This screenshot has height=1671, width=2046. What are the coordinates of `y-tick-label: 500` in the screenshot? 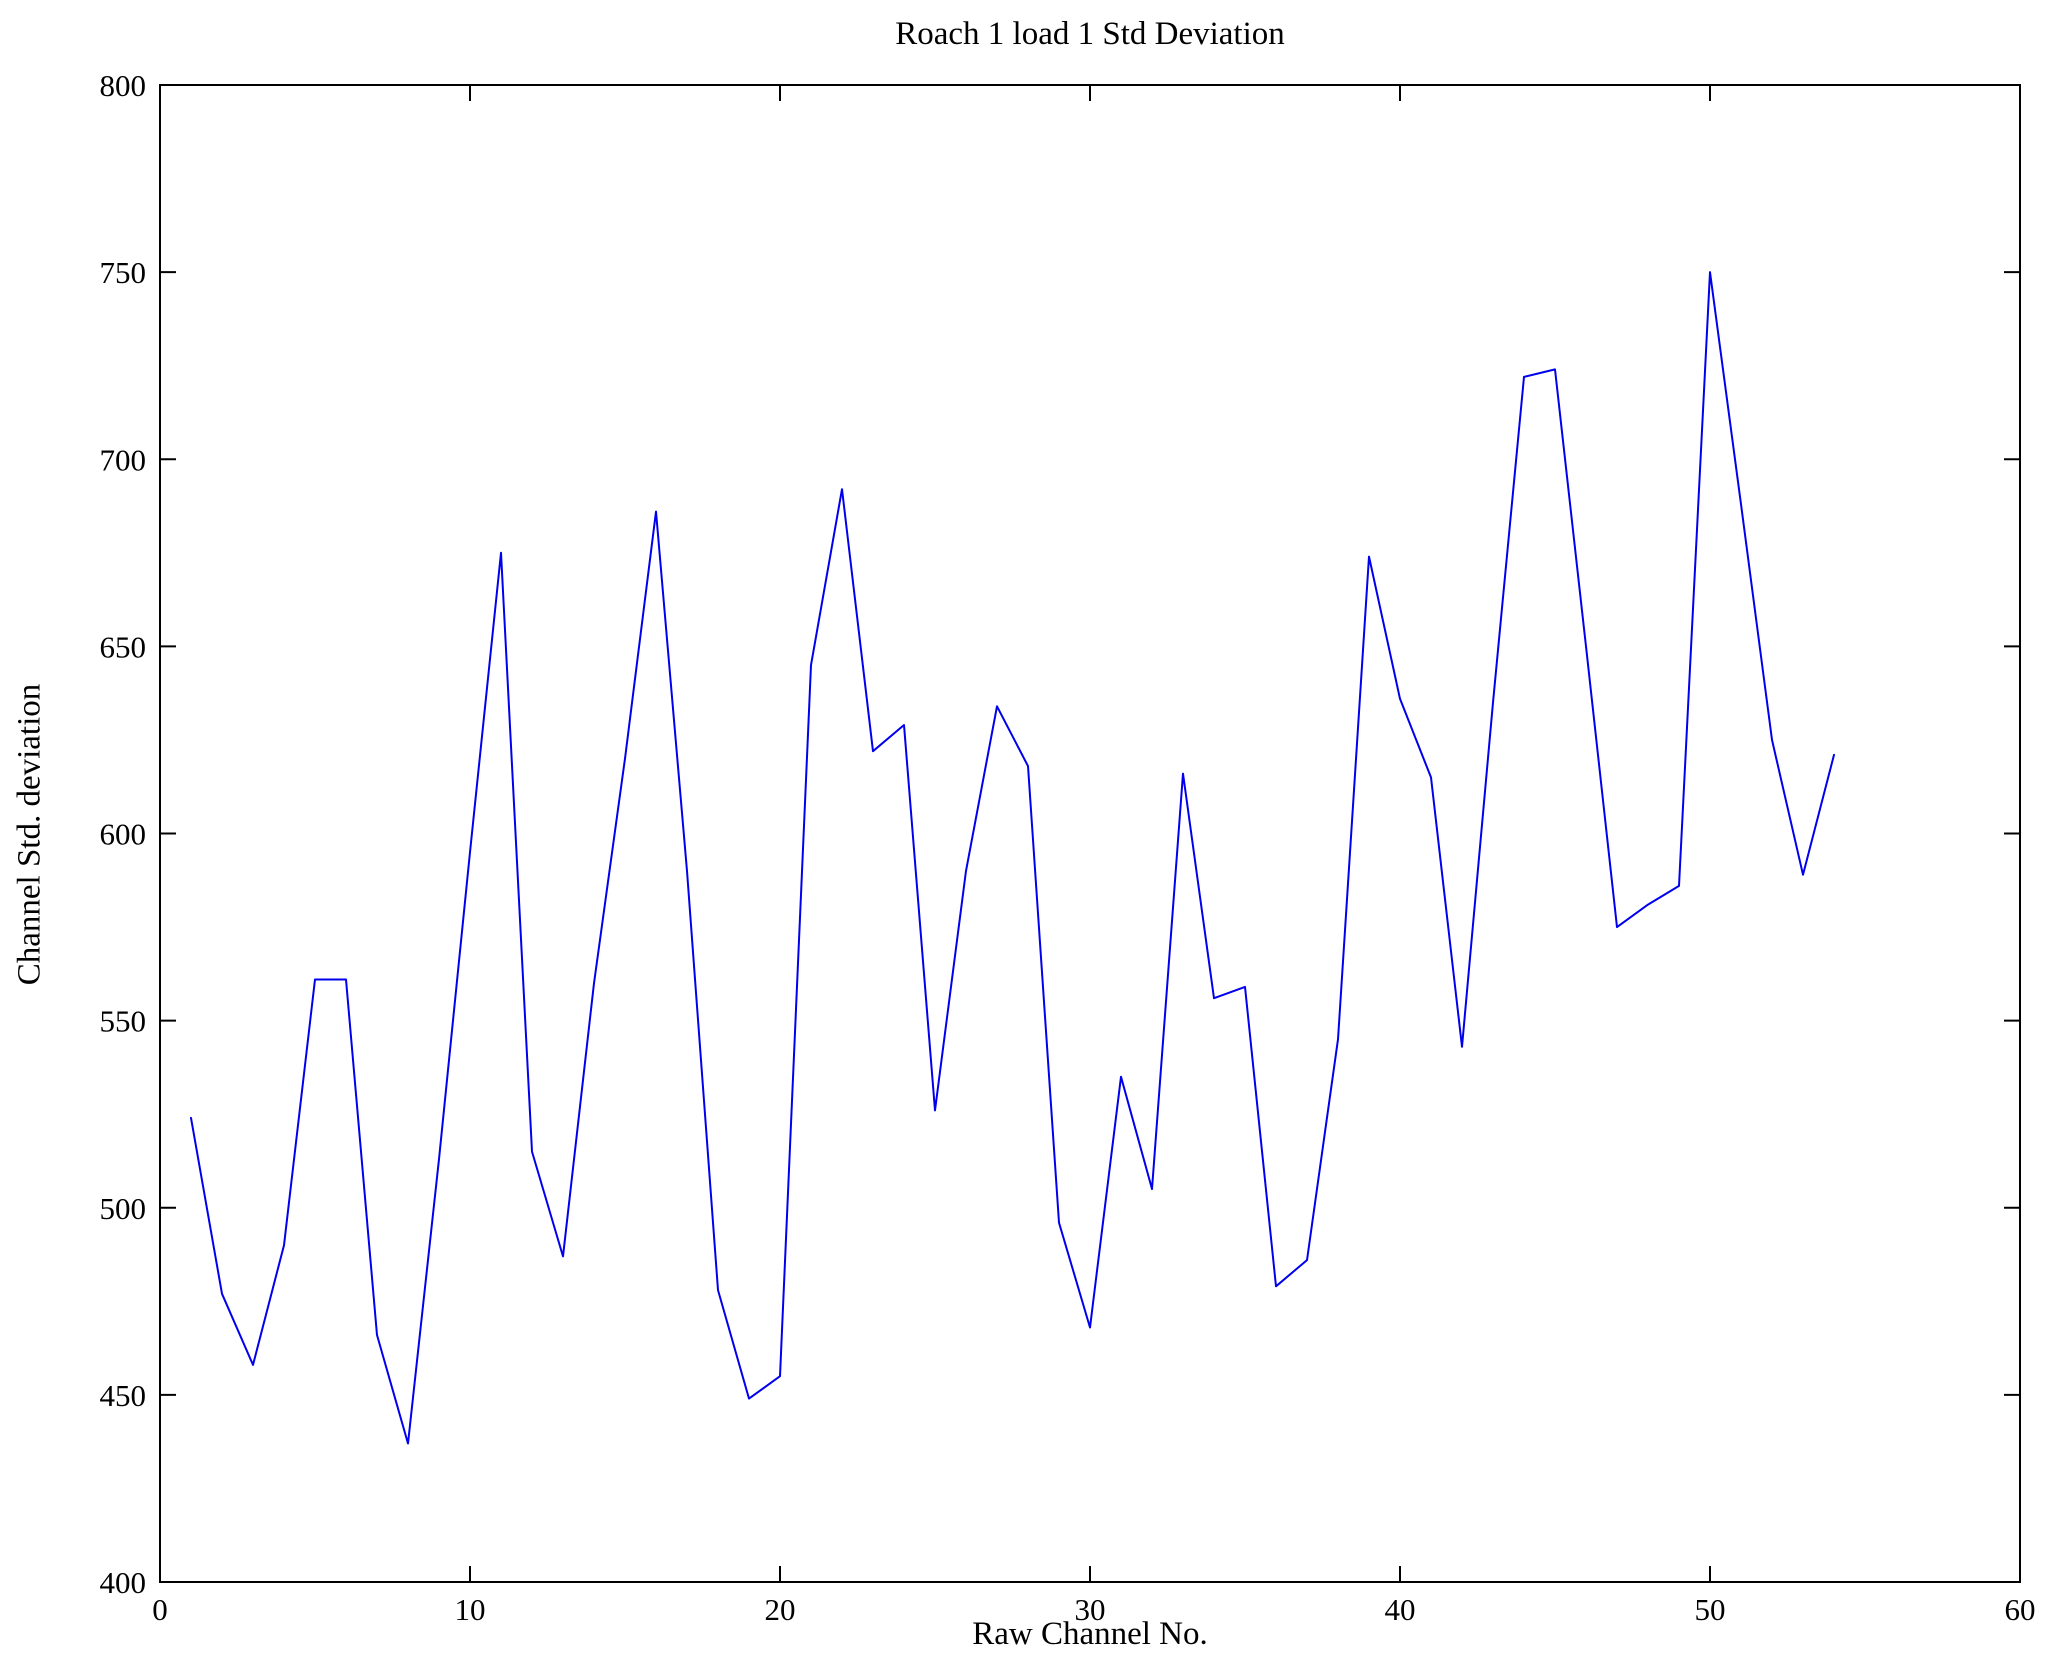 It's located at (123, 1208).